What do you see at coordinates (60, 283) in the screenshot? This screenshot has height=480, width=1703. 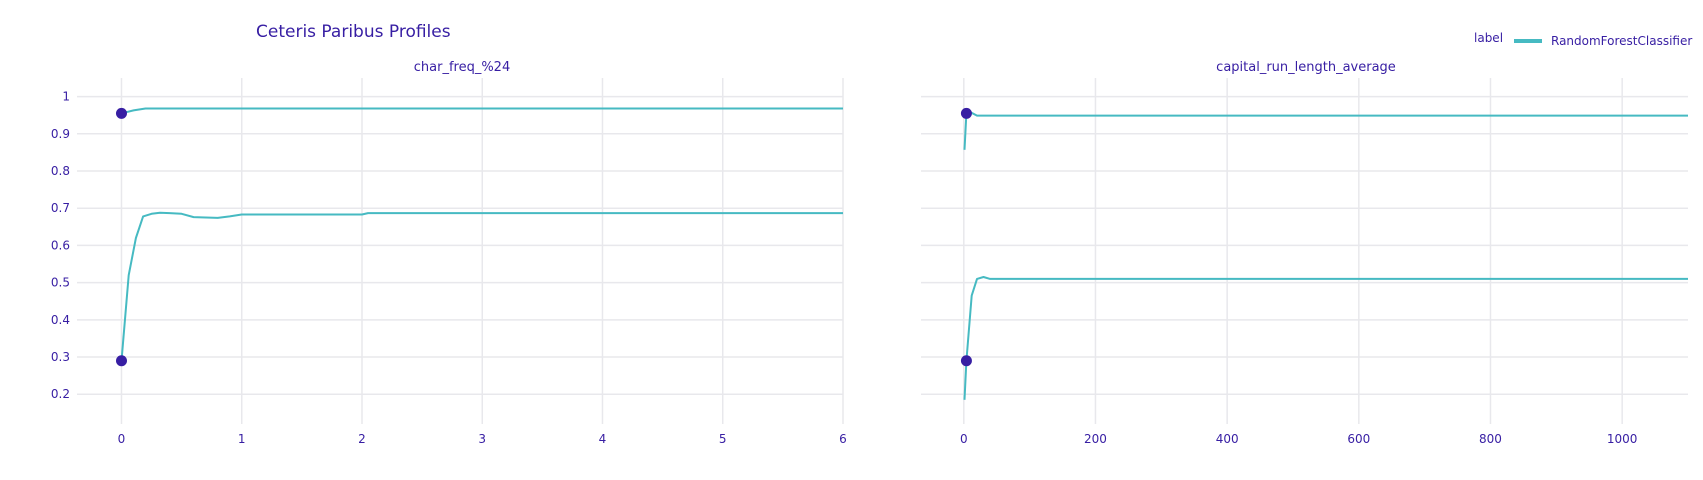 I see `y-tick-label: 0.5` at bounding box center [60, 283].